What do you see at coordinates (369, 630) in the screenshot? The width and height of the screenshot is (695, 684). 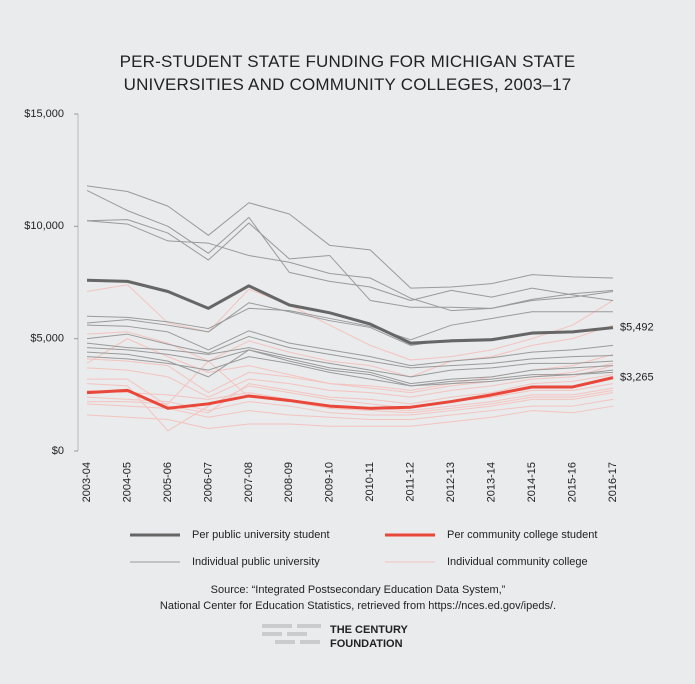 I see `logo-text: THE CENTURY` at bounding box center [369, 630].